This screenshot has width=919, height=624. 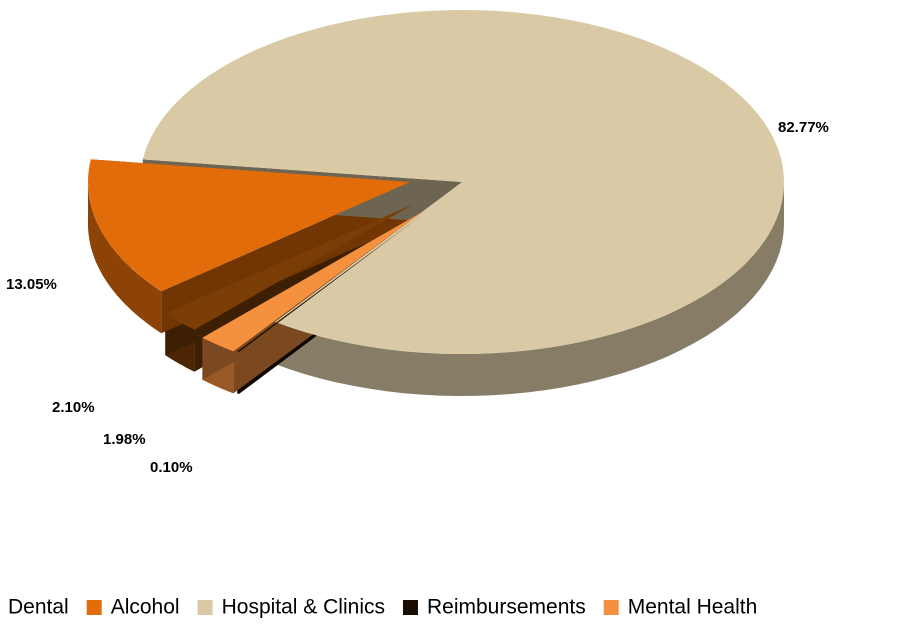 I want to click on data-label: 2.10%, so click(x=73, y=407).